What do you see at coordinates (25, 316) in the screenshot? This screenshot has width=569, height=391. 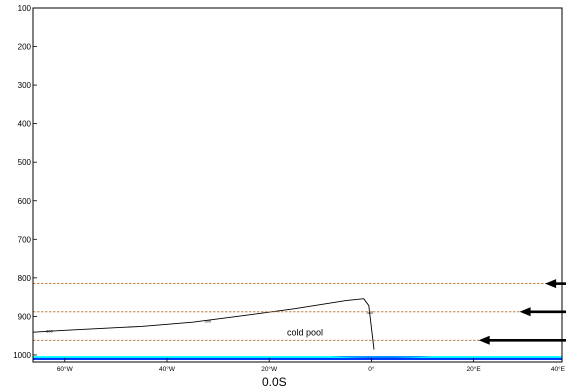 I see `y-tick-label-900: 900` at bounding box center [25, 316].